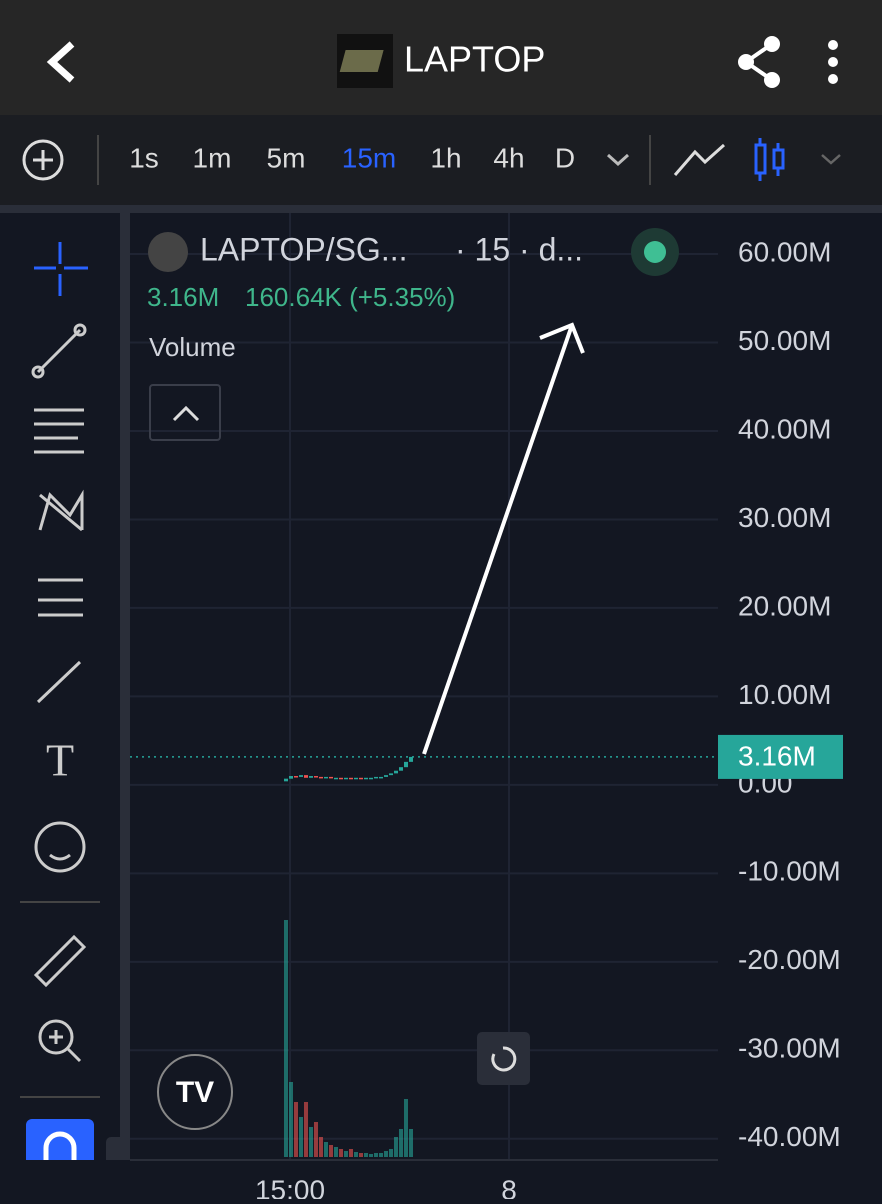  Describe the element at coordinates (441, 209) in the screenshot. I see `divider` at that location.